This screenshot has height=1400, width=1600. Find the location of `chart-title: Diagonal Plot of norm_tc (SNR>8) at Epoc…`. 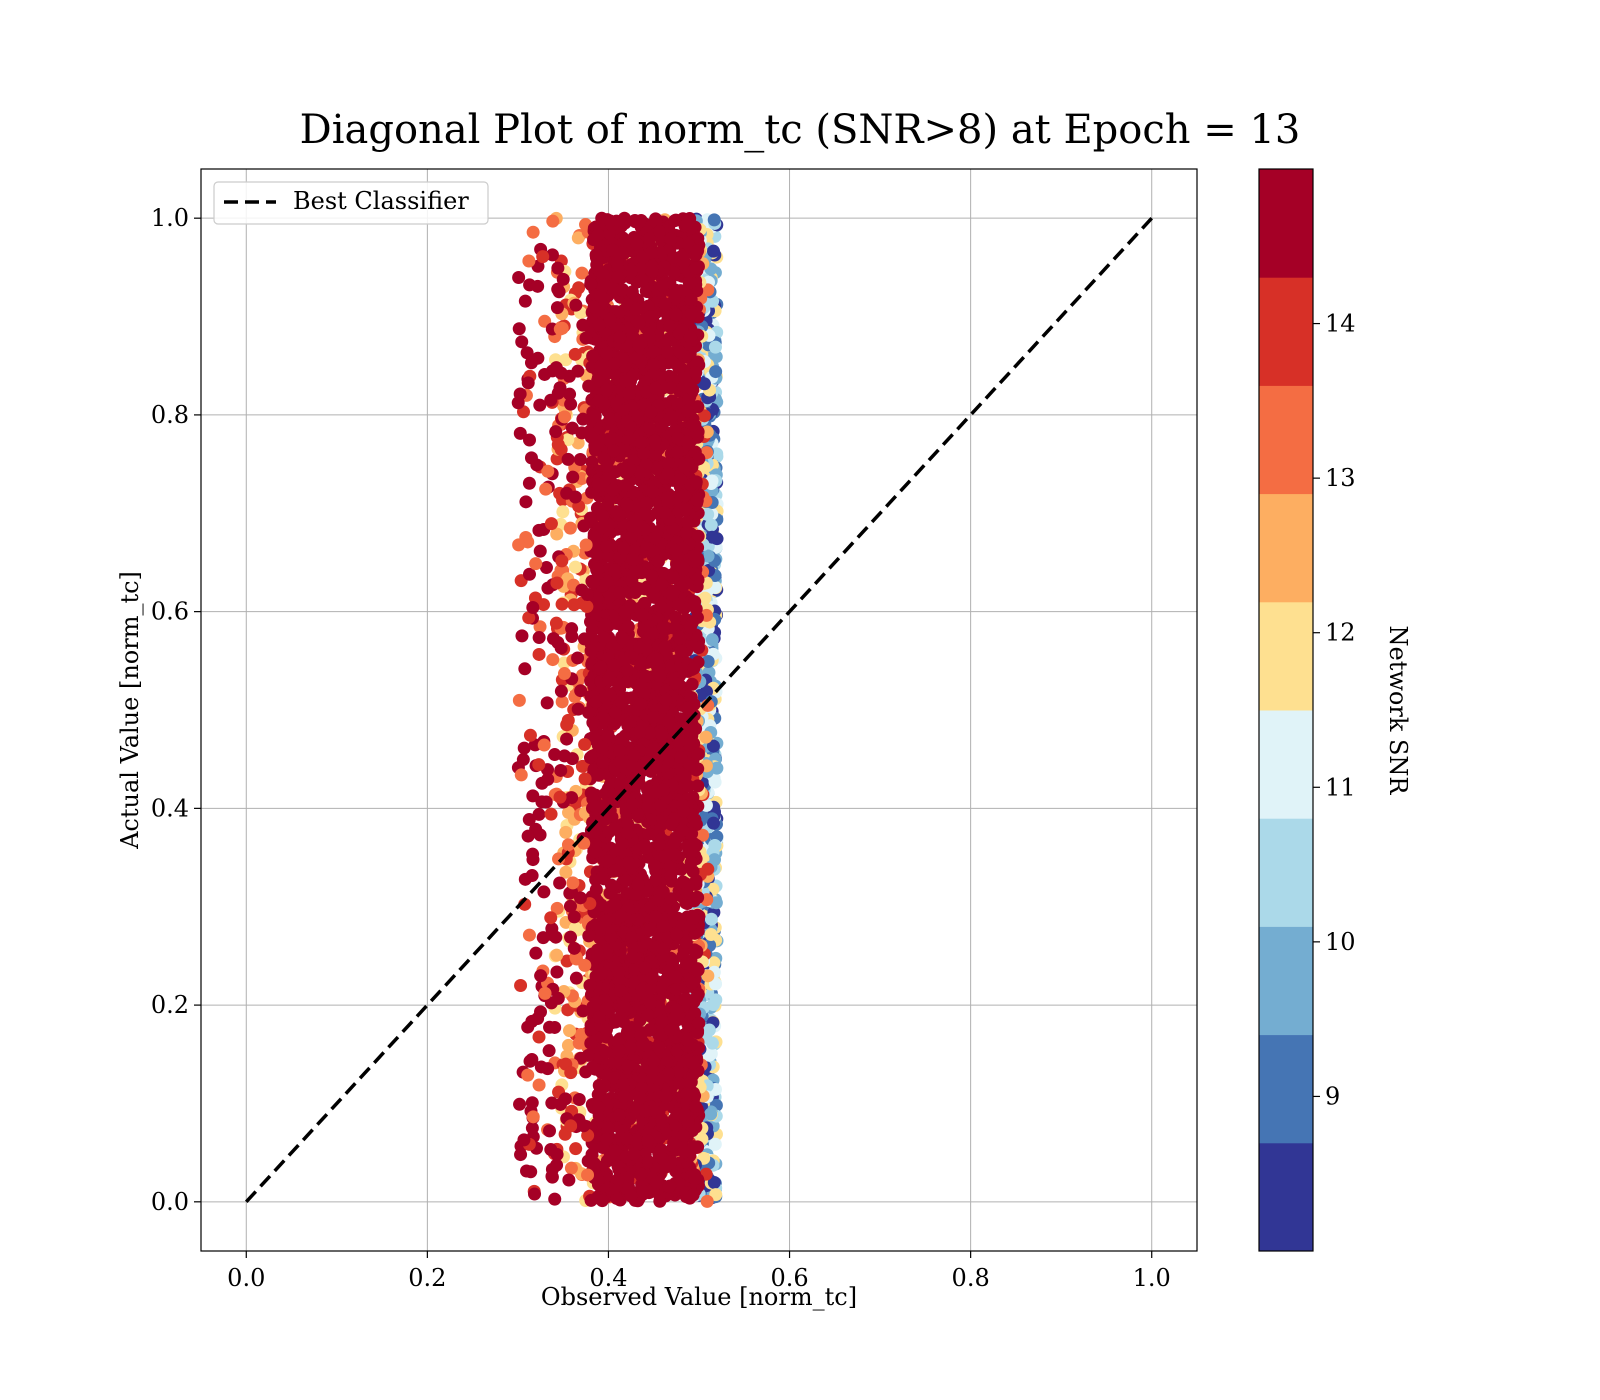

chart-title: Diagonal Plot of norm_tc (SNR>8) at Epoc… is located at coordinates (800, 130).